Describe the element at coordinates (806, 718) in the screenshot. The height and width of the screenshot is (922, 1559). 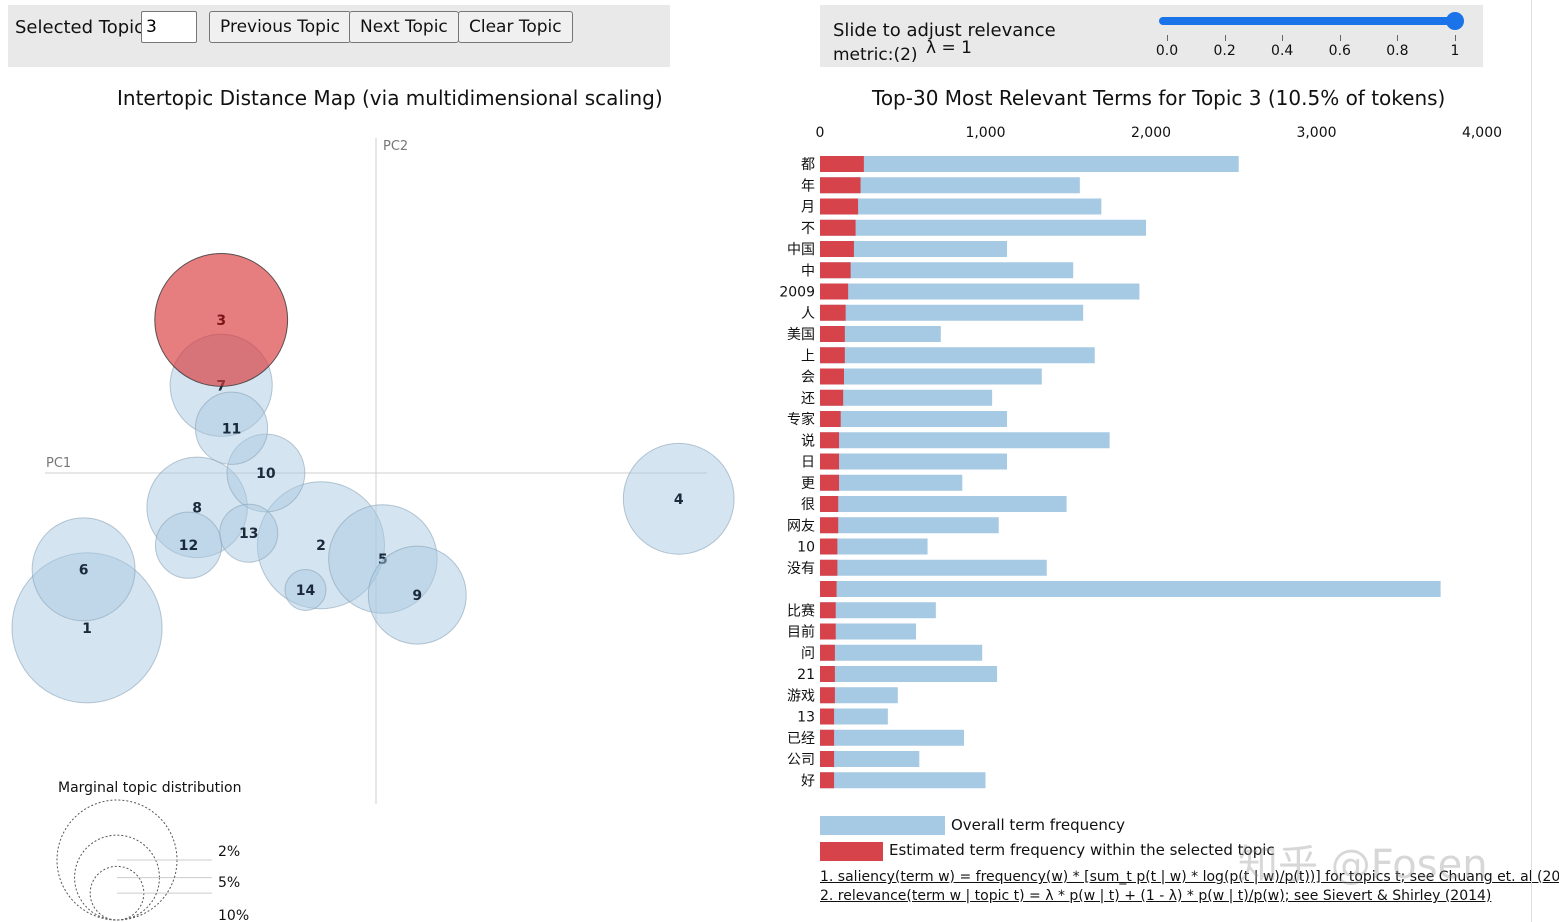
I see `term-label: 13` at that location.